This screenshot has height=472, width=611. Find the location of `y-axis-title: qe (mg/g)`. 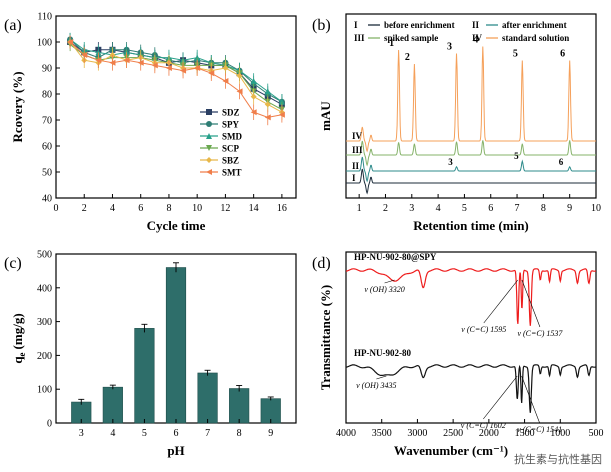

y-axis-title: qe (mg/g) is located at coordinates (18, 338).